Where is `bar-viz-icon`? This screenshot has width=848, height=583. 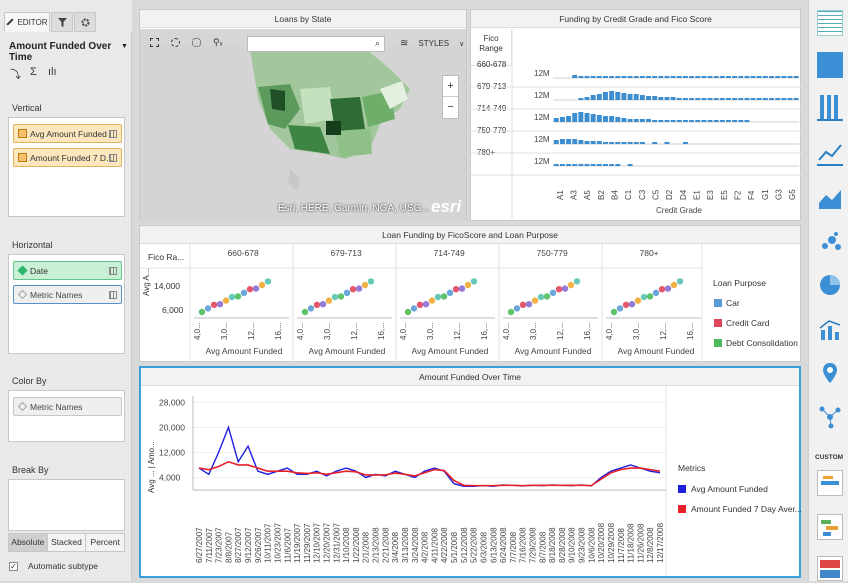
bar-viz-icon is located at coordinates (830, 108).